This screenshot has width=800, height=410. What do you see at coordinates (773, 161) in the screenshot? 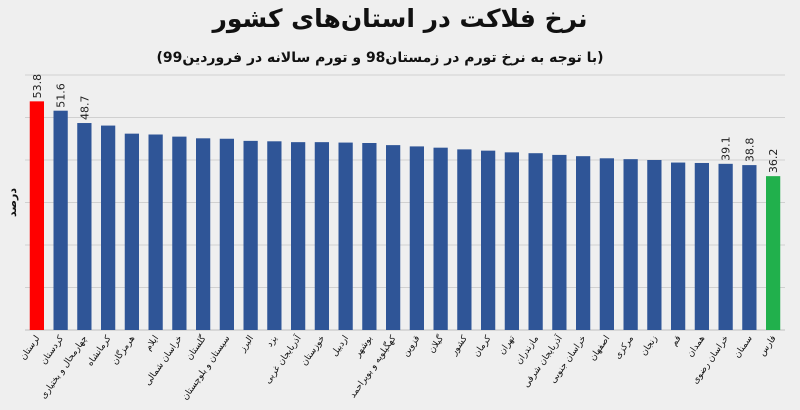
I see `data-label: 36.2` at bounding box center [773, 161].